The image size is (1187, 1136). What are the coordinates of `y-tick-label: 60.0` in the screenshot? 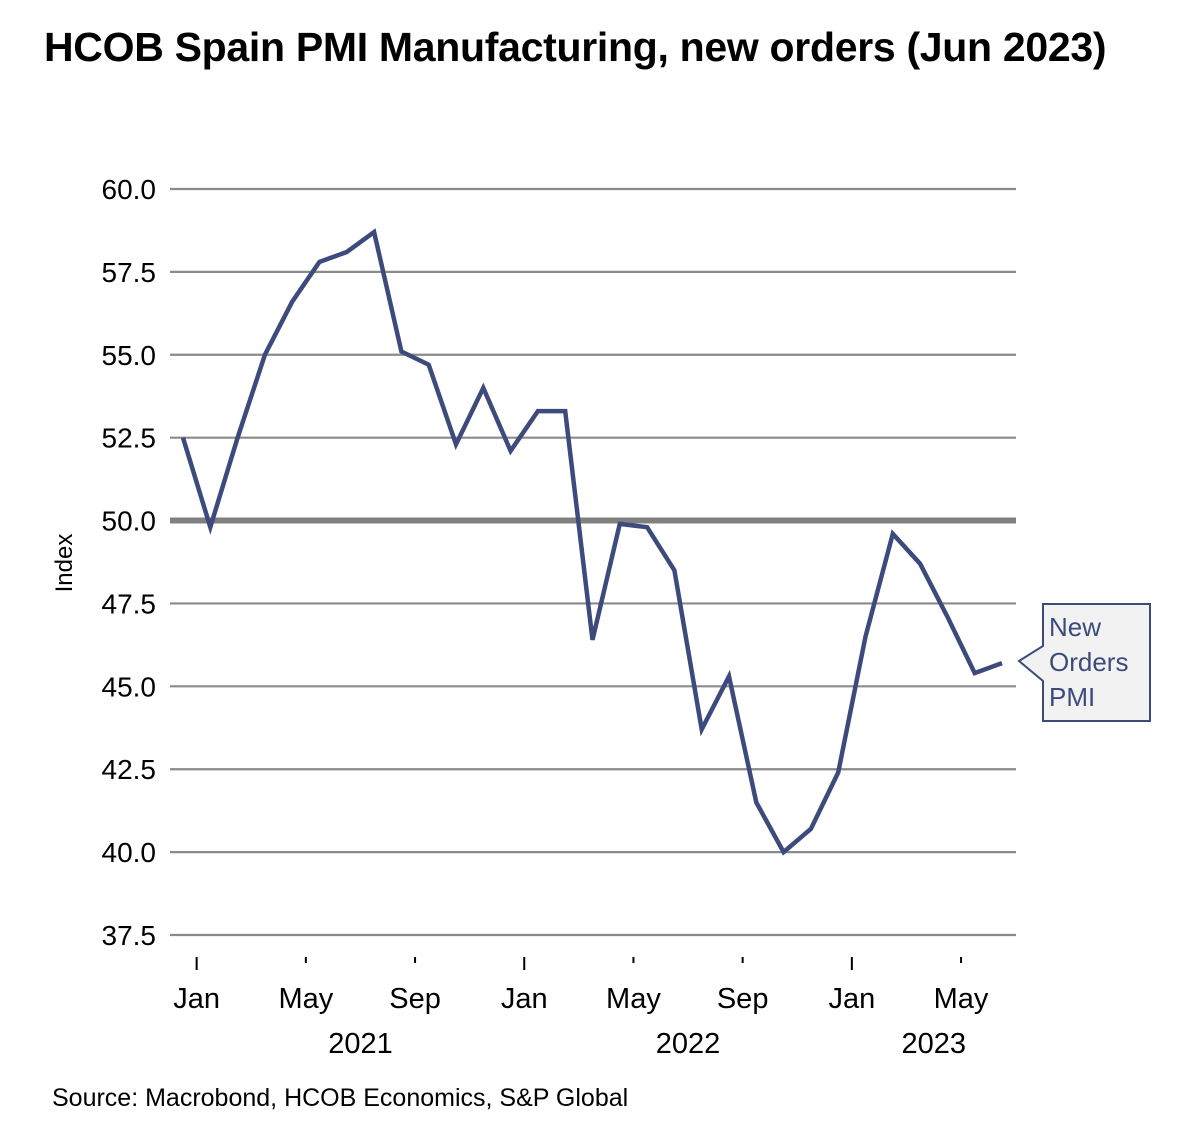 It's located at (129, 189).